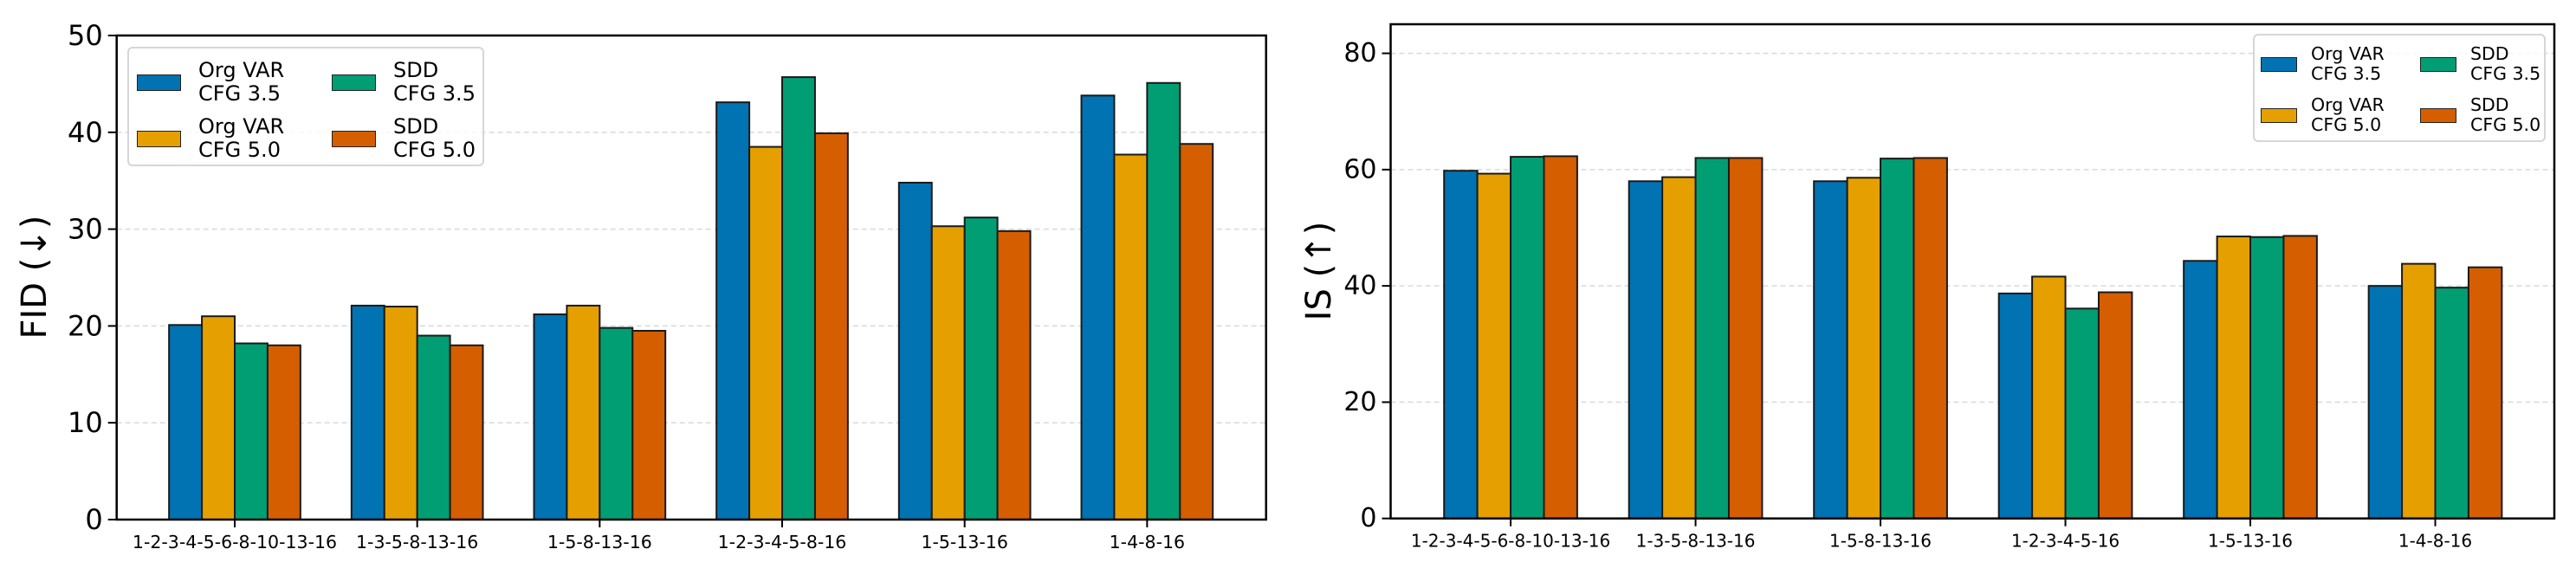  What do you see at coordinates (1880, 541) in the screenshot?
I see `is-x-tick-label: 1-5-8-13-16` at bounding box center [1880, 541].